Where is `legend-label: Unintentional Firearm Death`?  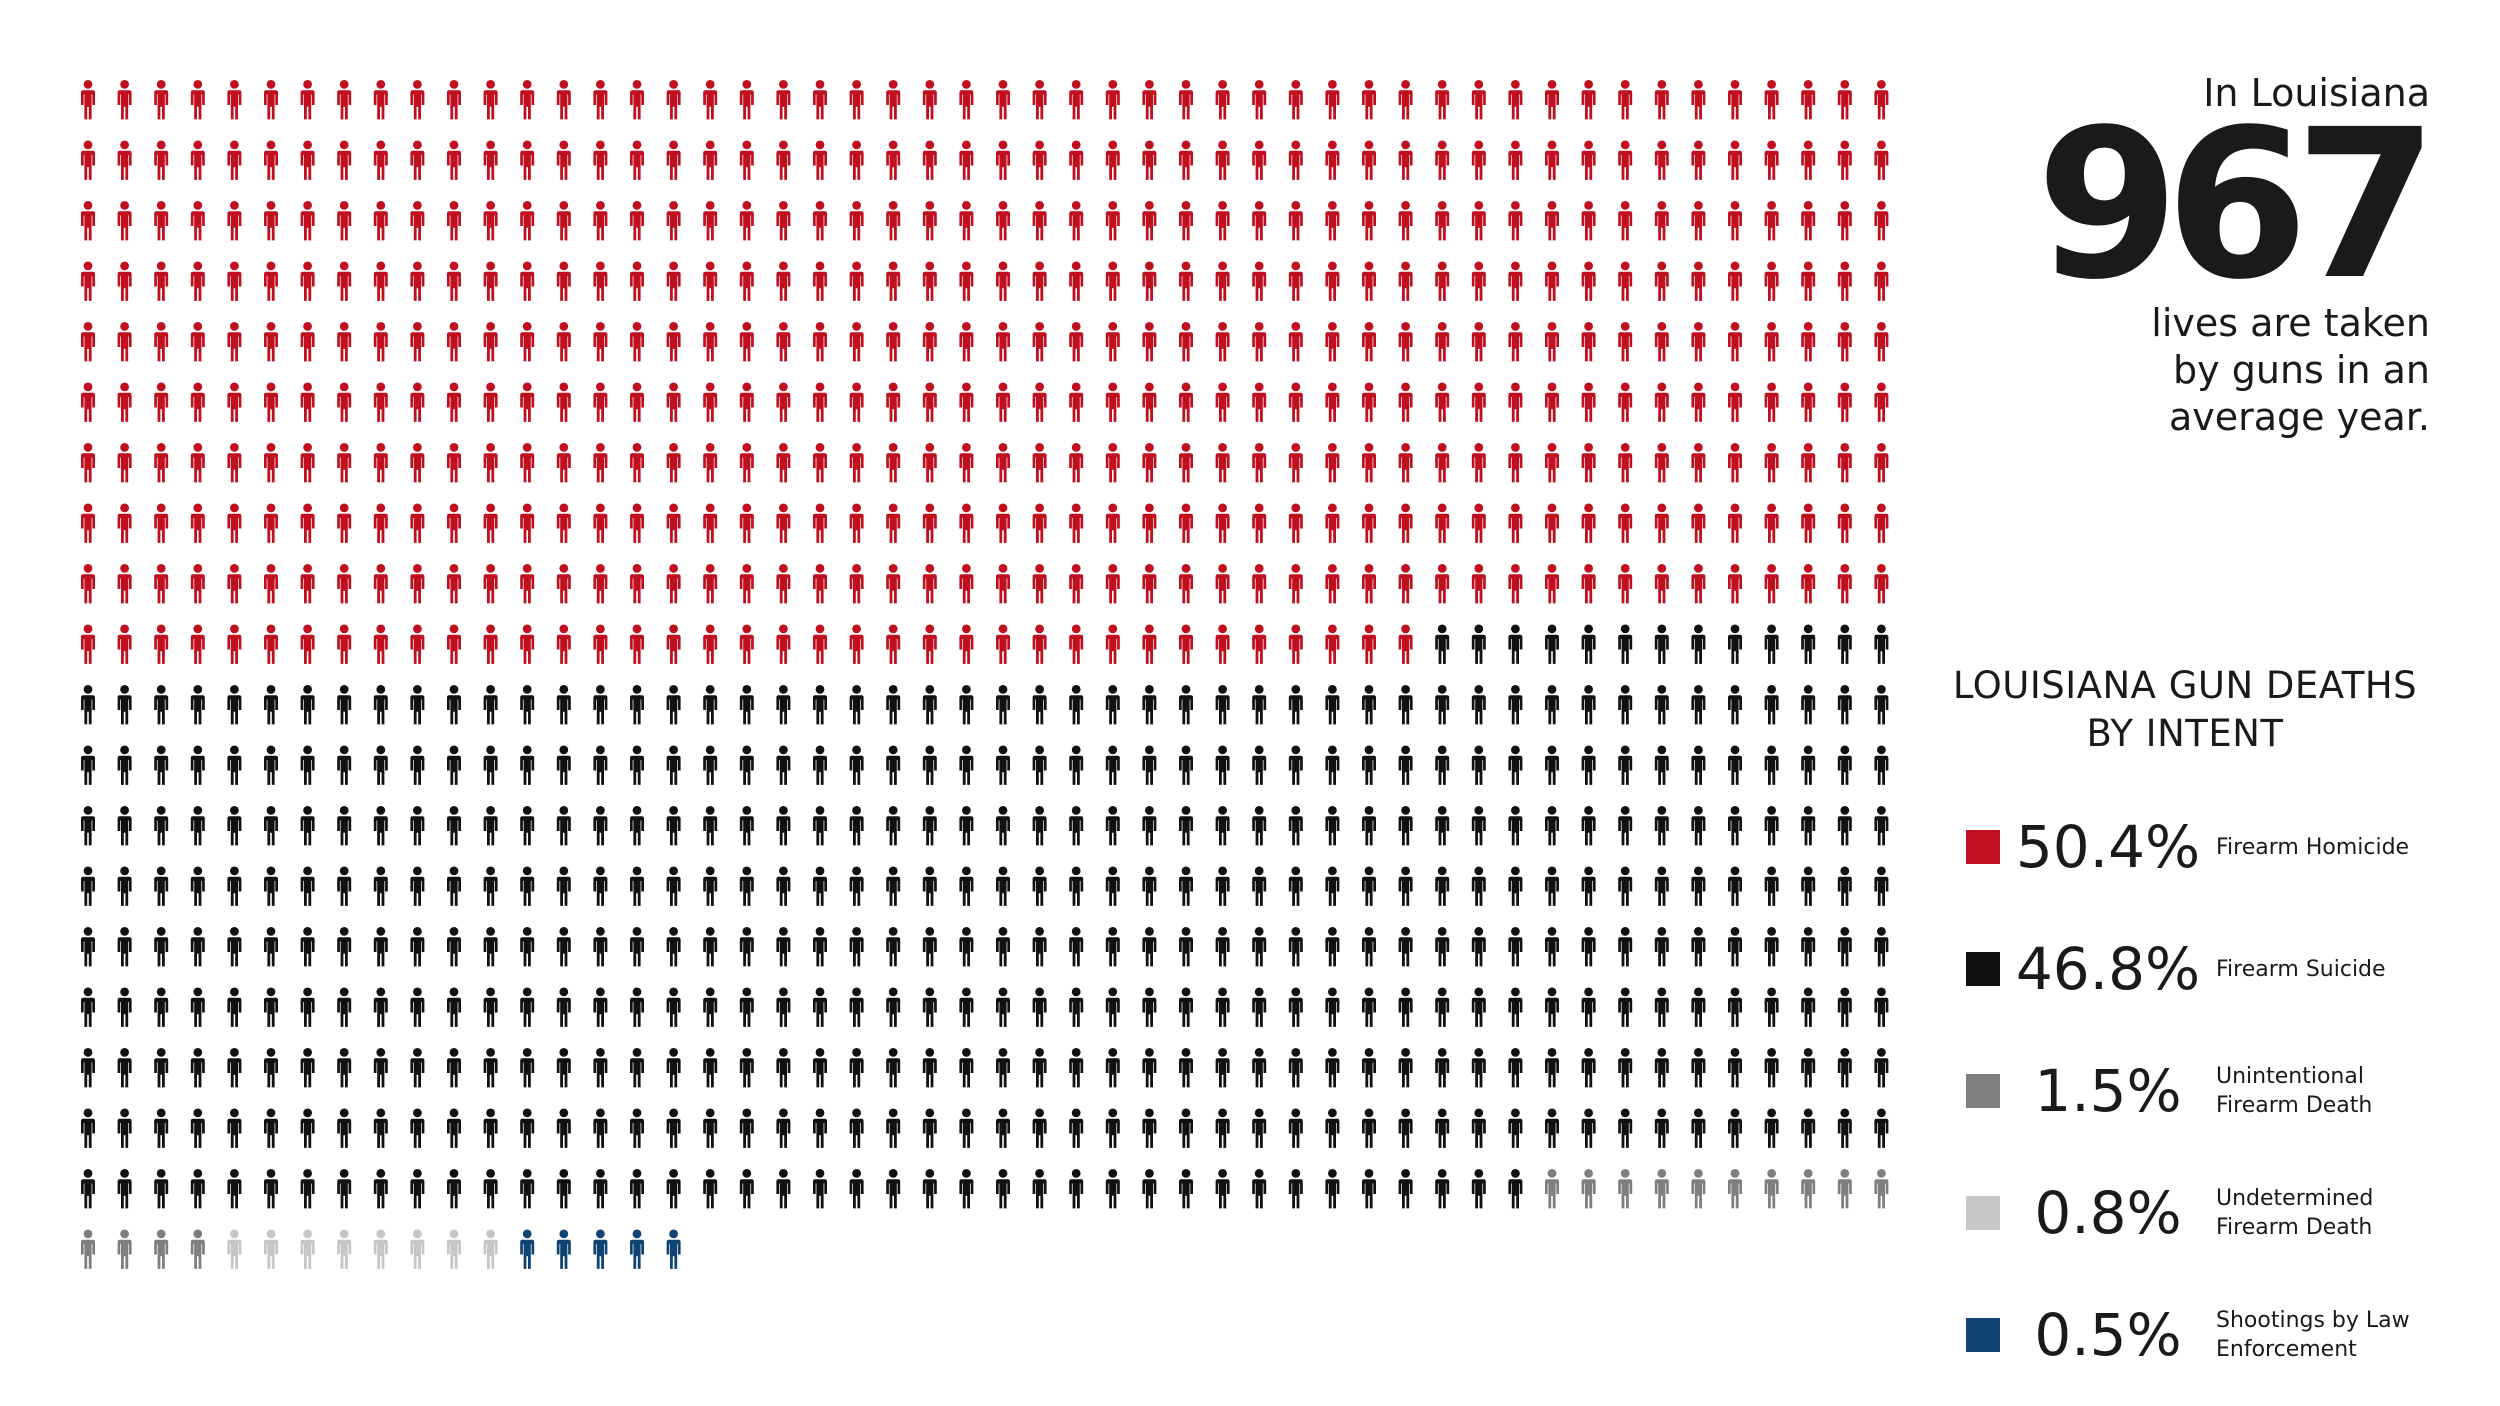
legend-label: Unintentional Firearm Death is located at coordinates (2294, 1091).